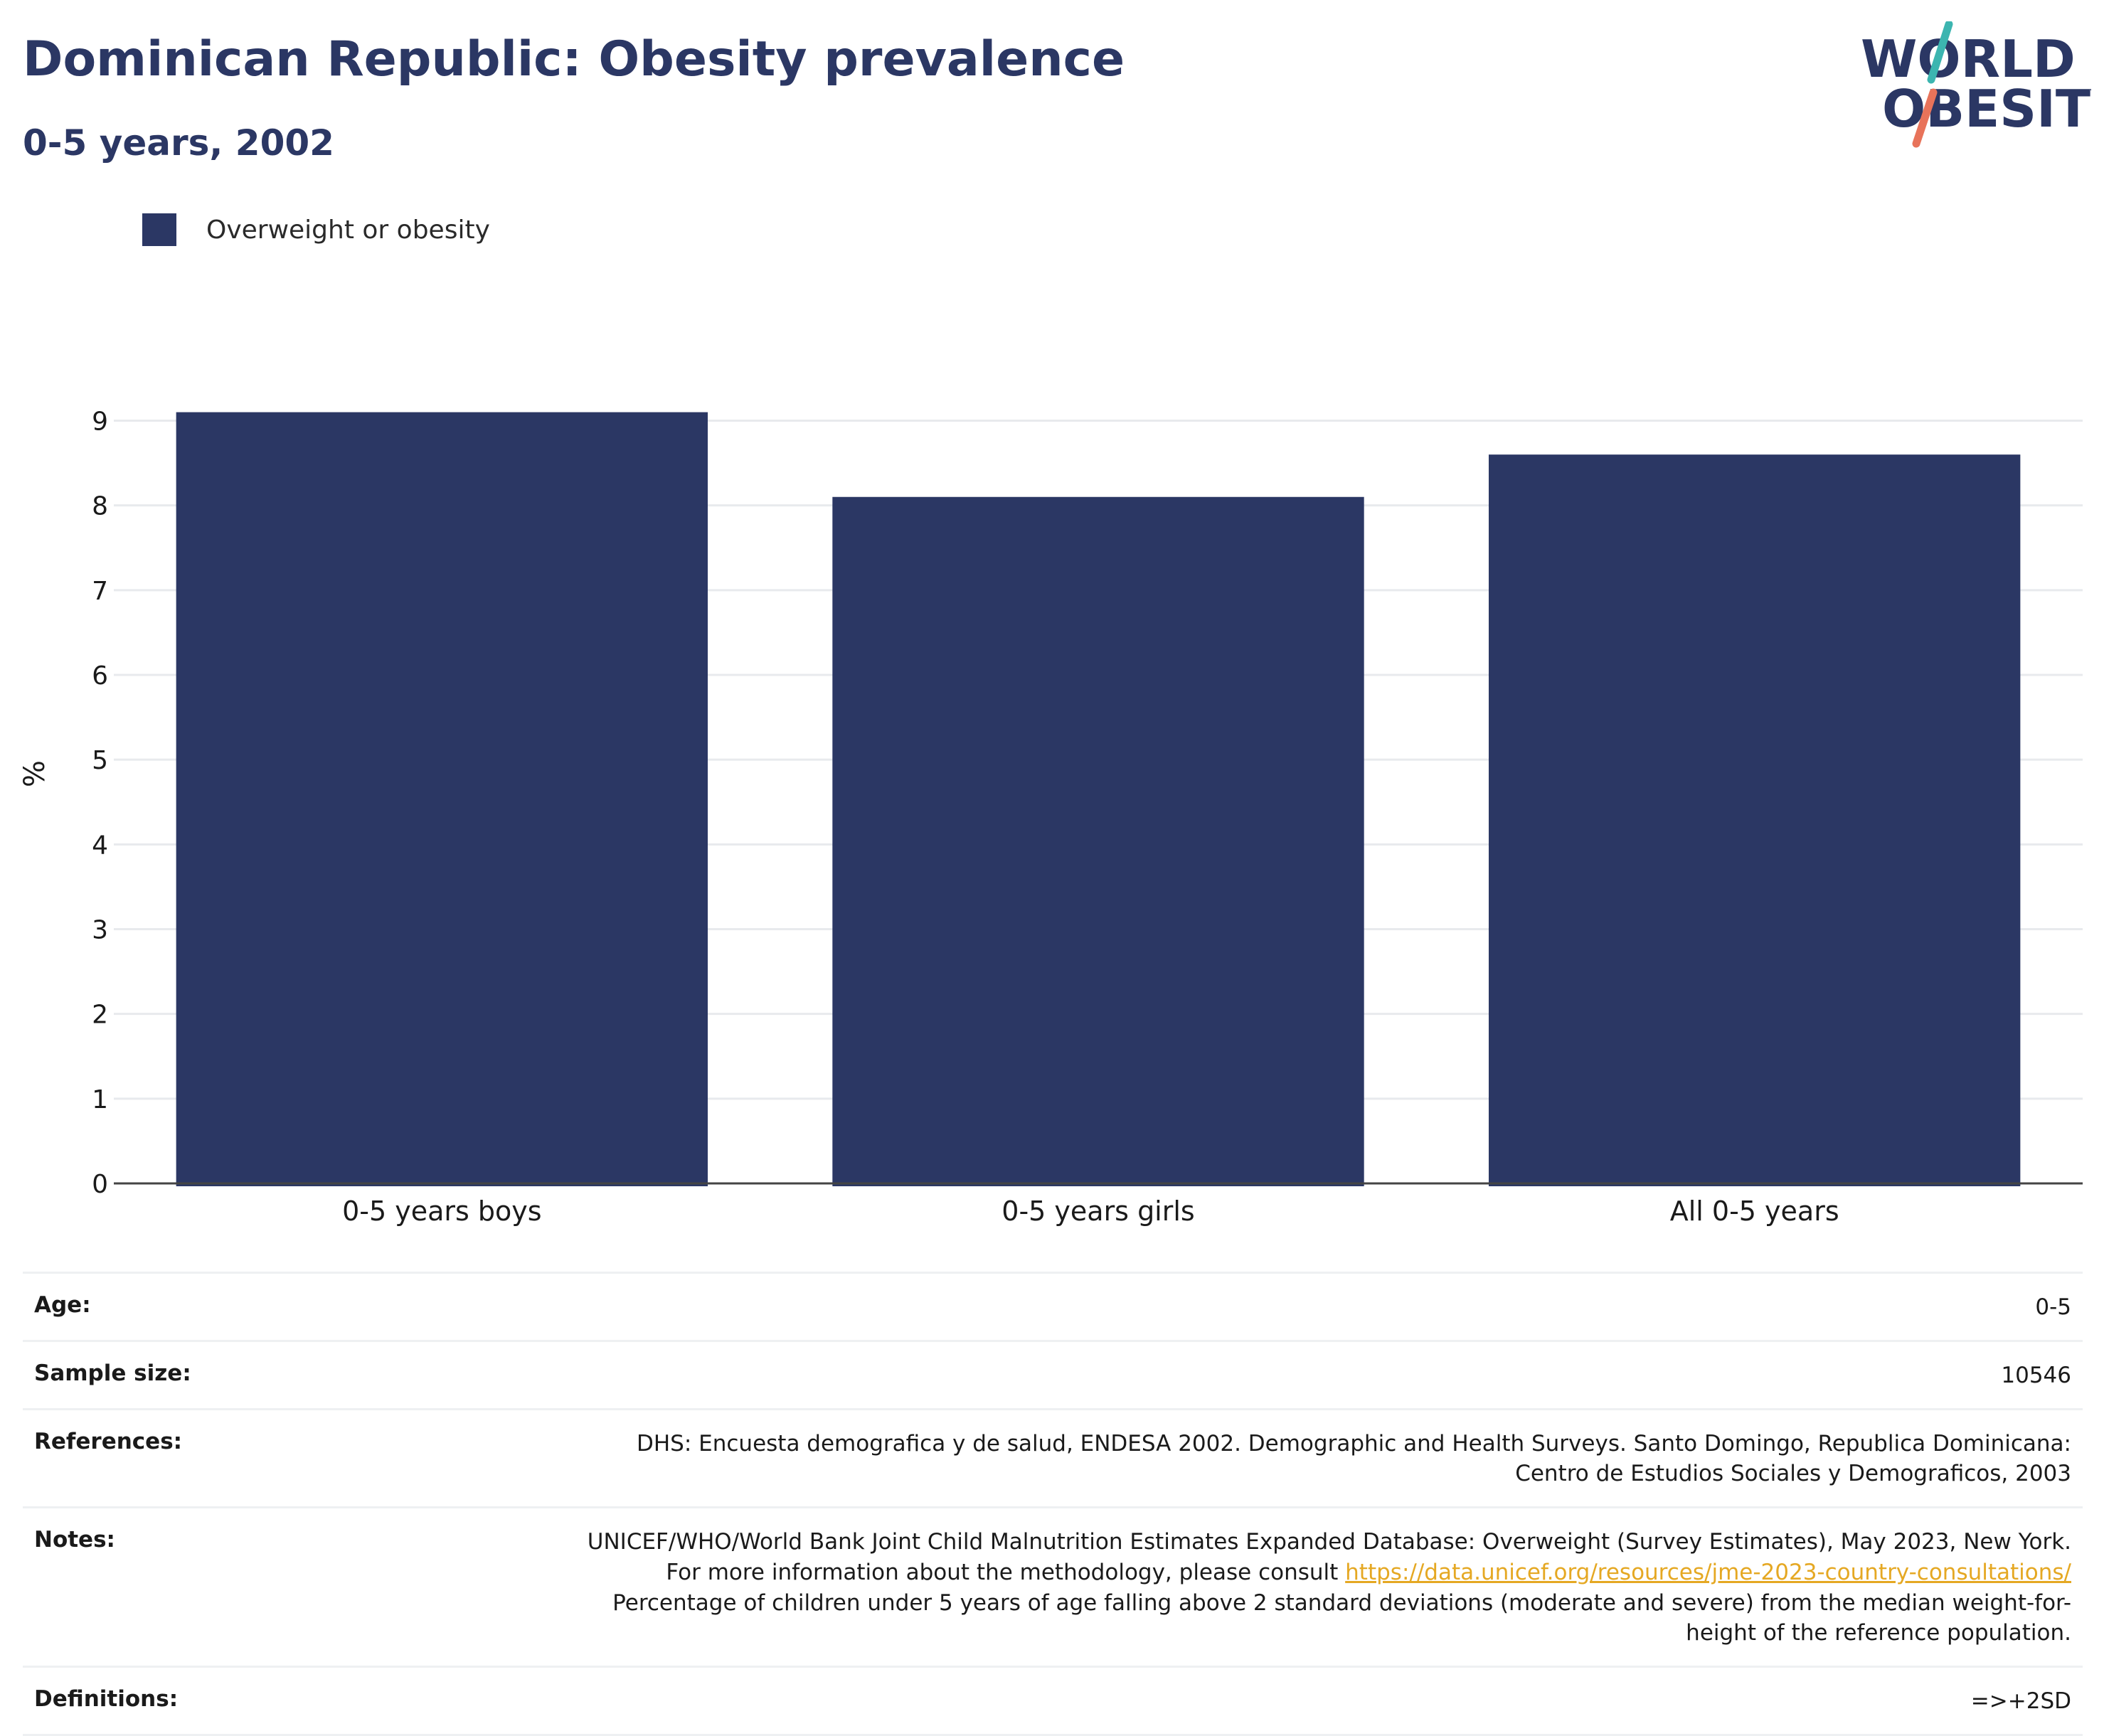  Describe the element at coordinates (1097, 1211) in the screenshot. I see `x-tick-label: 0-5 years girls` at that location.